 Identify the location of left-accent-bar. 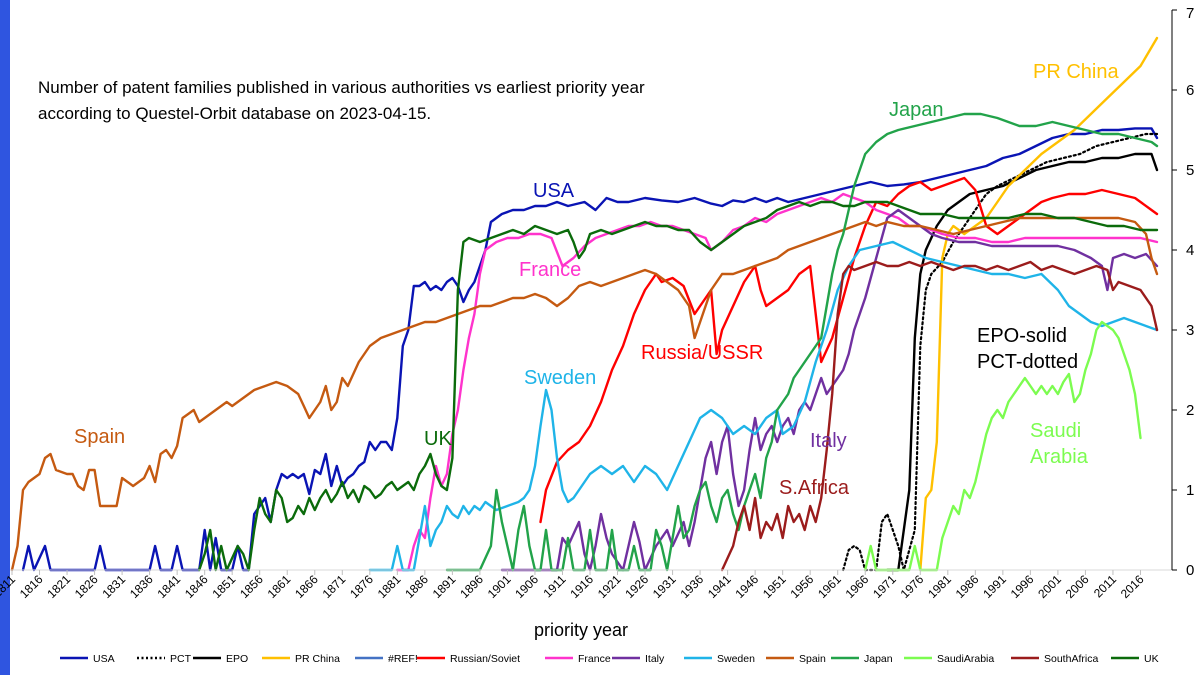
(5, 337).